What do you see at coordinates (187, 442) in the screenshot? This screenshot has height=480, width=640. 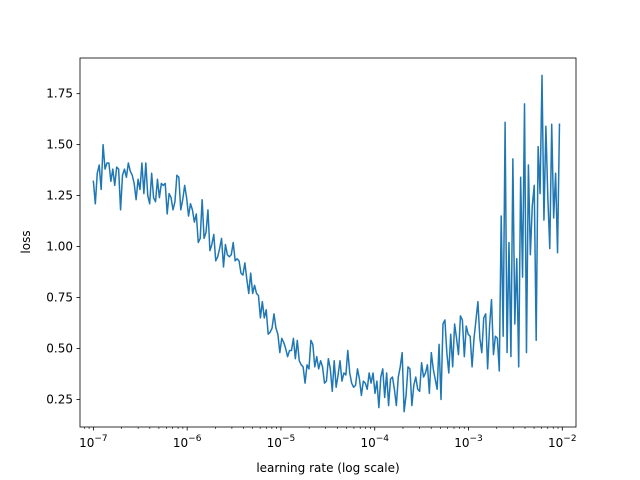 I see `x-tick-label: 10⁻⁶` at bounding box center [187, 442].